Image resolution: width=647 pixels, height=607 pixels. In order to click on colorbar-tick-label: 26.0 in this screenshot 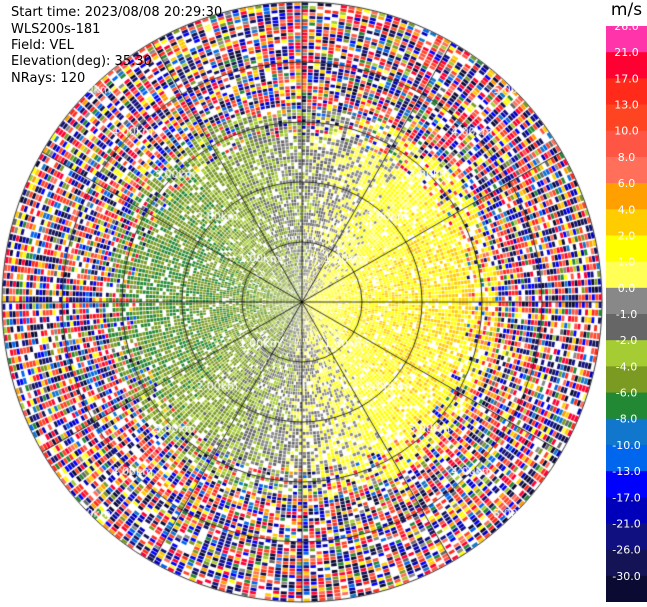, I will do `click(626, 29)`.